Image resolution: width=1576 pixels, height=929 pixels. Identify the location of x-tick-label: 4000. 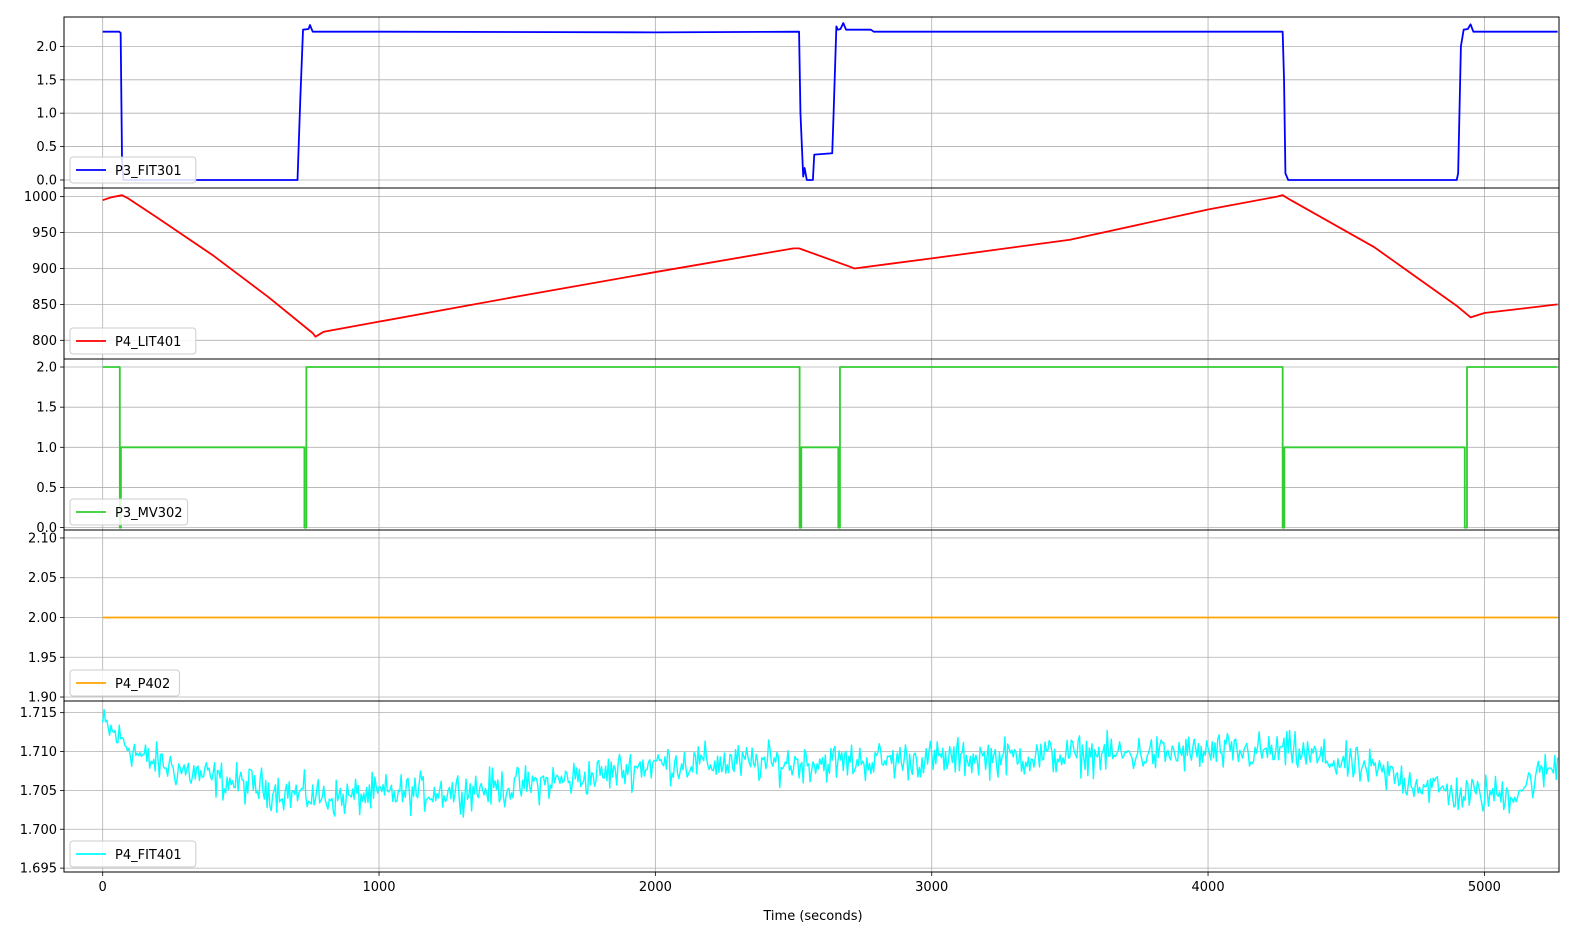
(1208, 887).